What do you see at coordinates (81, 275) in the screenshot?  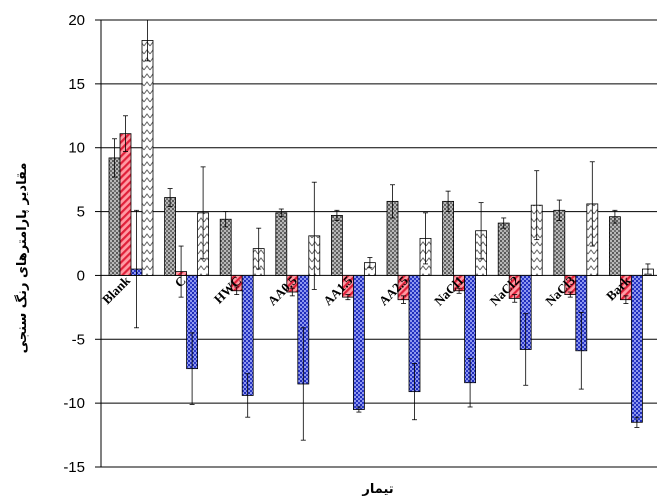 I see `y-tick-label: 0` at bounding box center [81, 275].